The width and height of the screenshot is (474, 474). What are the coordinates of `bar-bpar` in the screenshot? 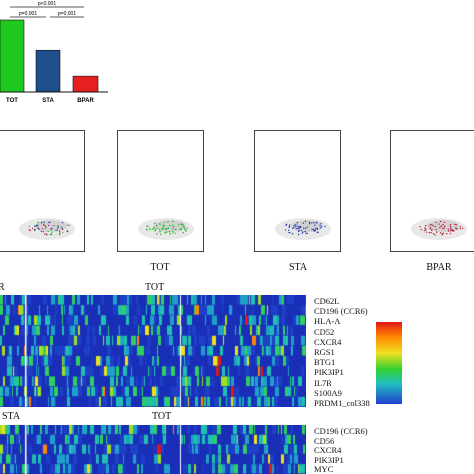 It's located at (85, 84).